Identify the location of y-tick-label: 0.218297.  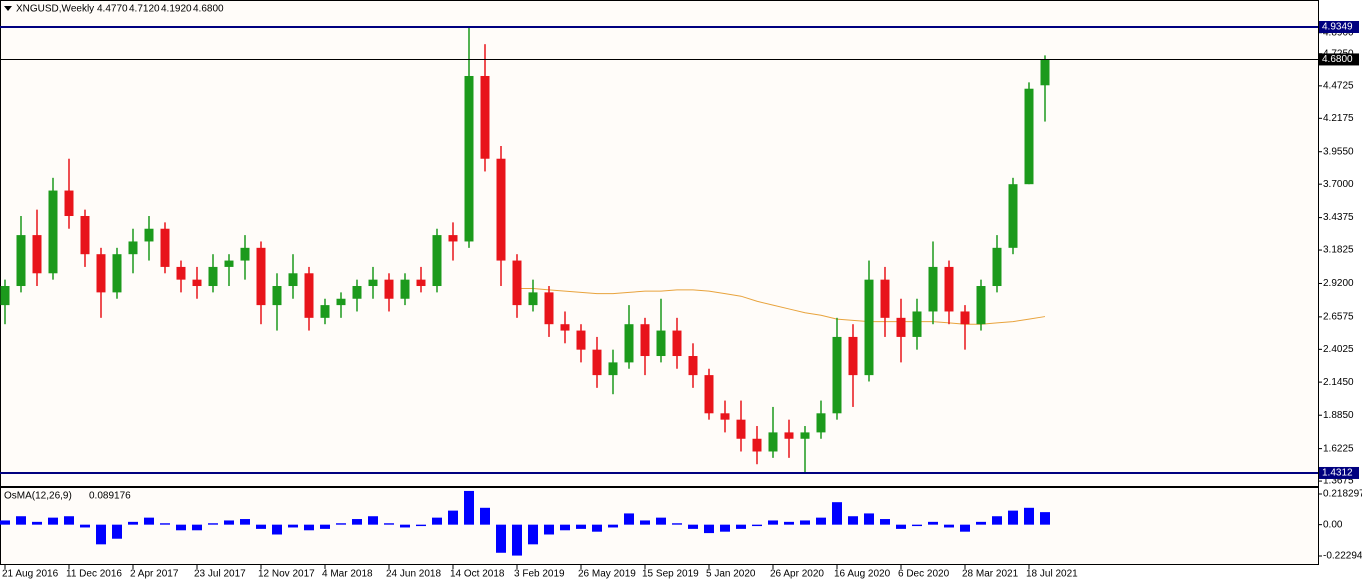
(1342, 494).